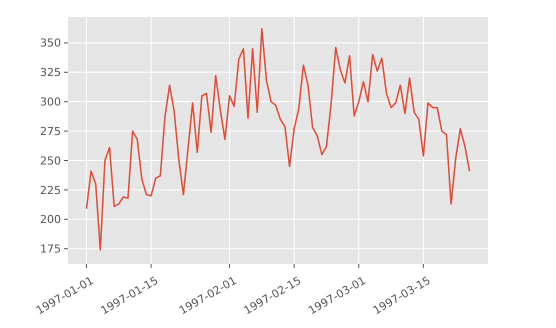  Describe the element at coordinates (50, 102) in the screenshot. I see `y-tick-label: 300` at that location.